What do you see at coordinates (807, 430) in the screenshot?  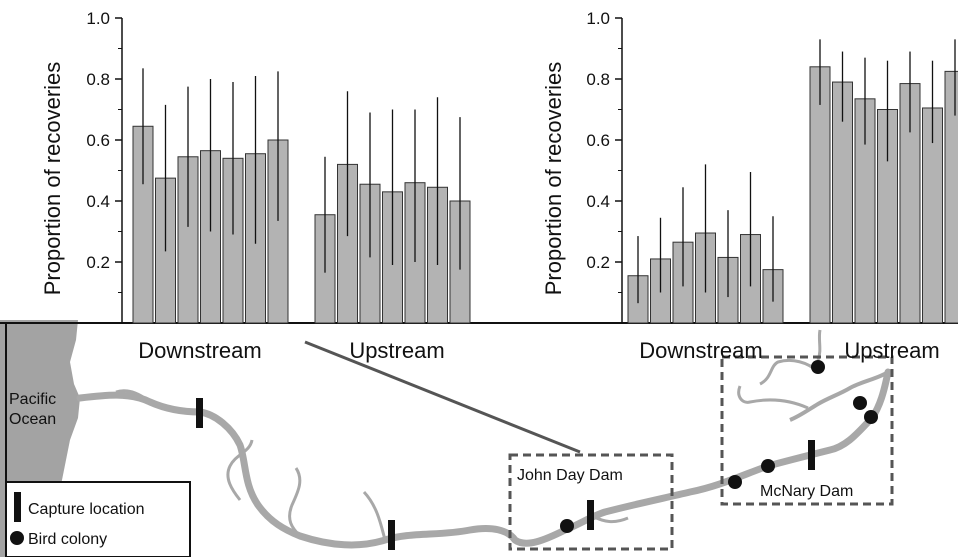 I see `mcnary-dam-box` at bounding box center [807, 430].